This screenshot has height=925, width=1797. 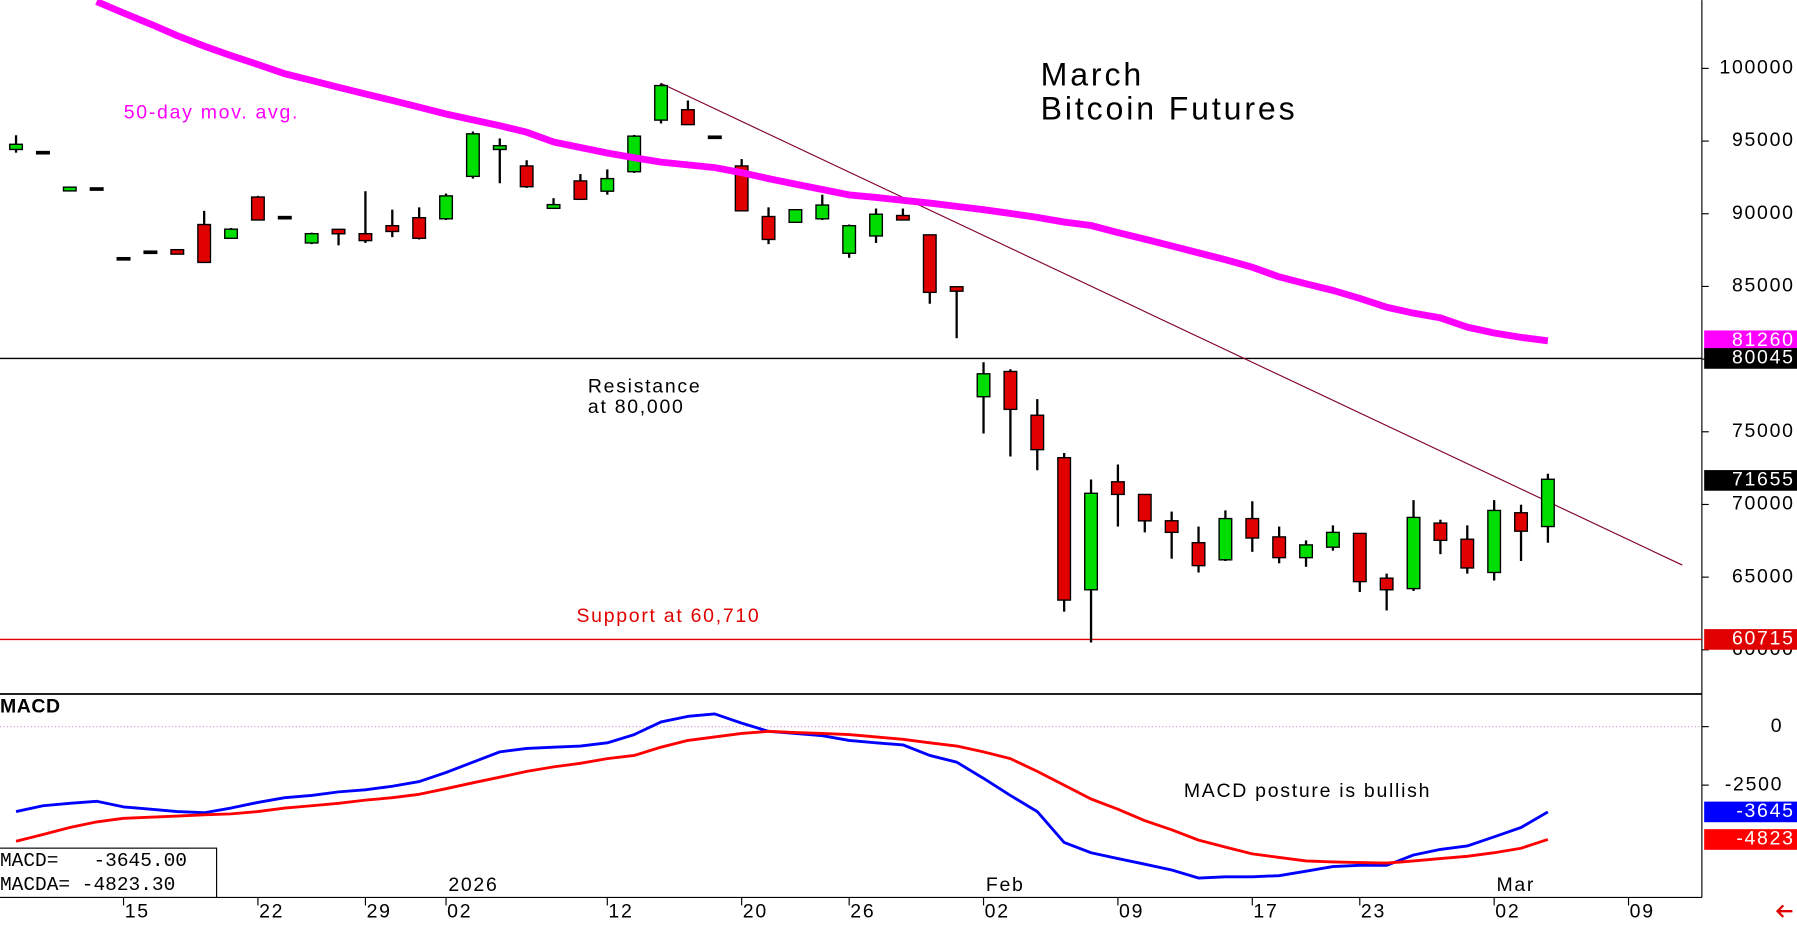 What do you see at coordinates (1763, 504) in the screenshot?
I see `y-tick-label: 70000` at bounding box center [1763, 504].